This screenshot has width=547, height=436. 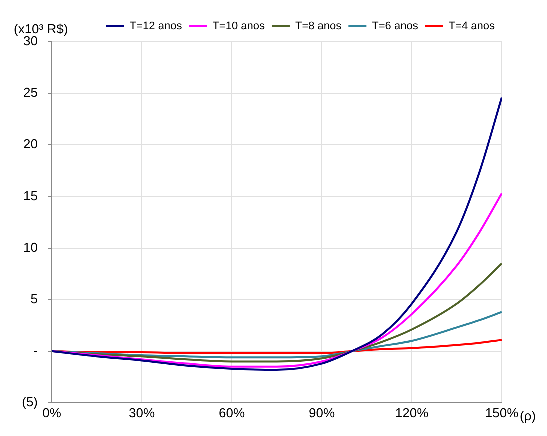 What do you see at coordinates (142, 412) in the screenshot?
I see `x-tick-label: 30%` at bounding box center [142, 412].